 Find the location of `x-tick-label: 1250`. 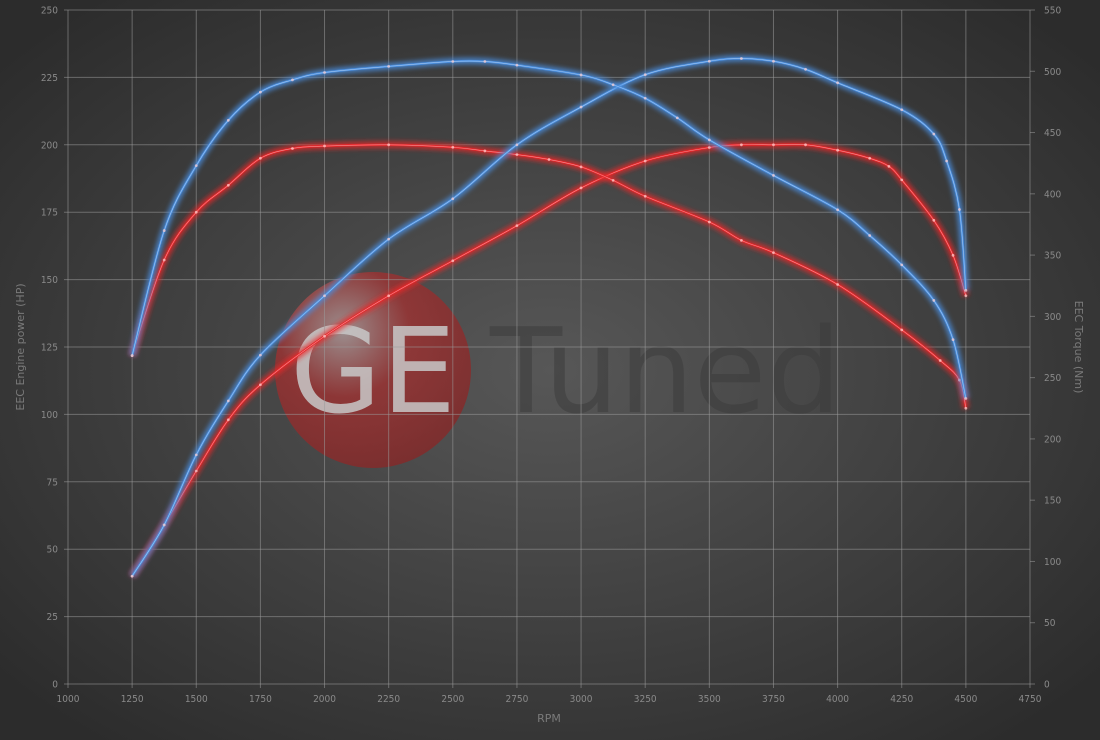

x-tick-label: 1250 is located at coordinates (132, 699).